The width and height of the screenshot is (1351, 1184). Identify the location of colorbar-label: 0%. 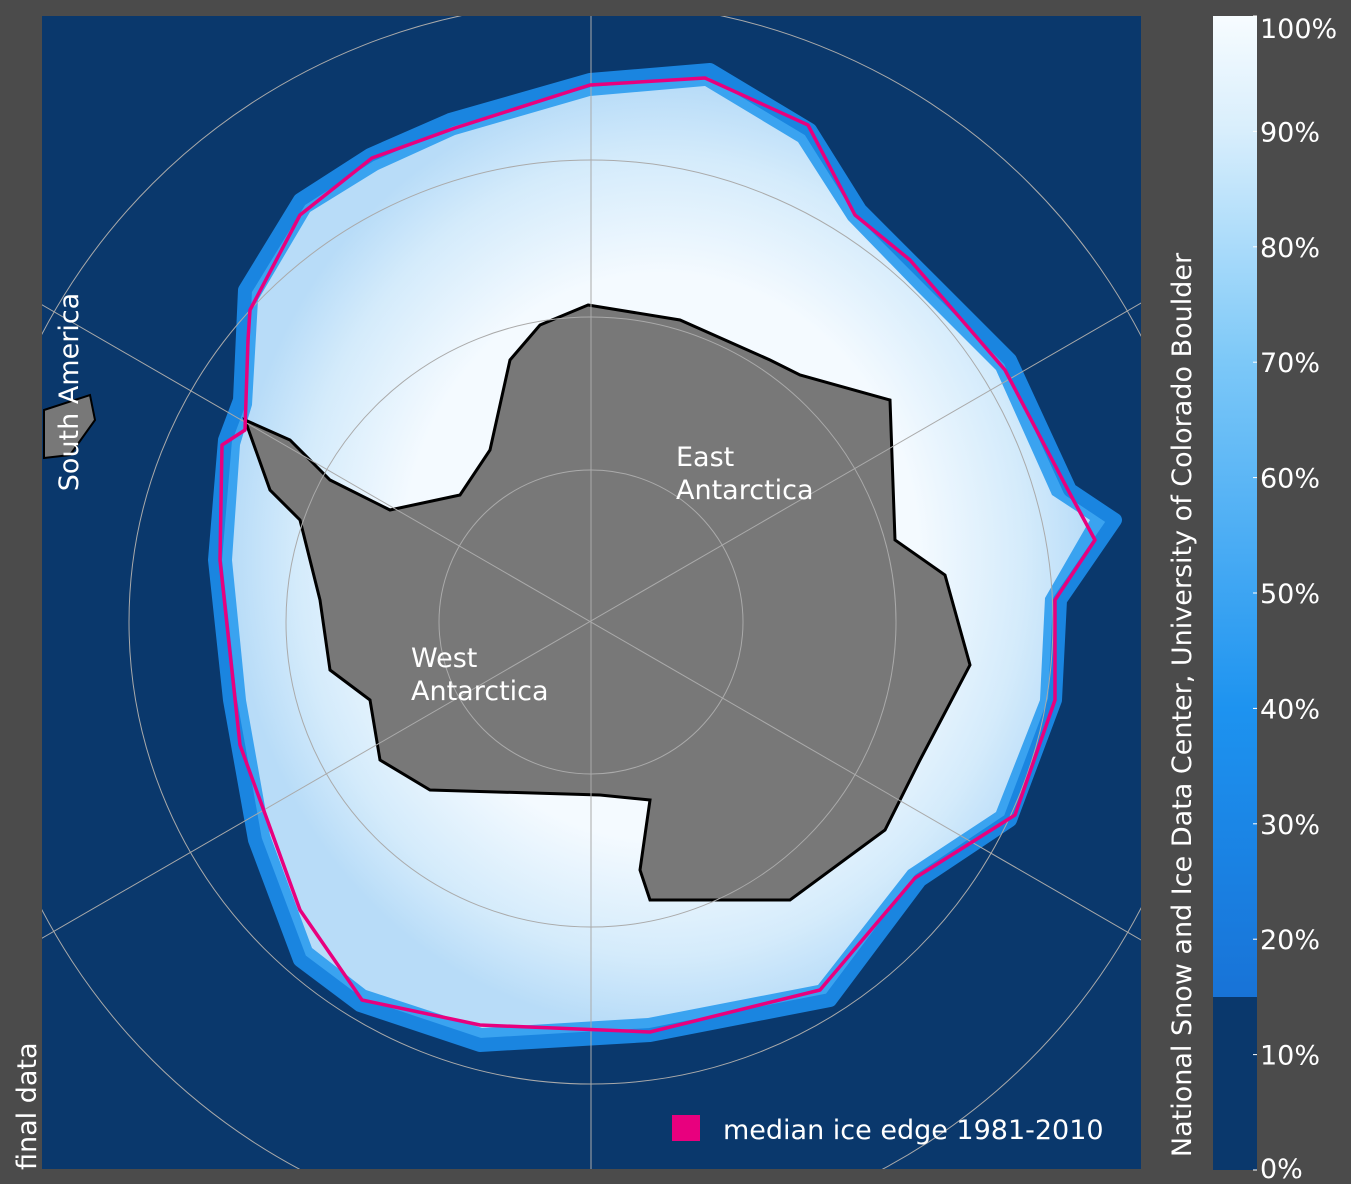
(1281, 1169).